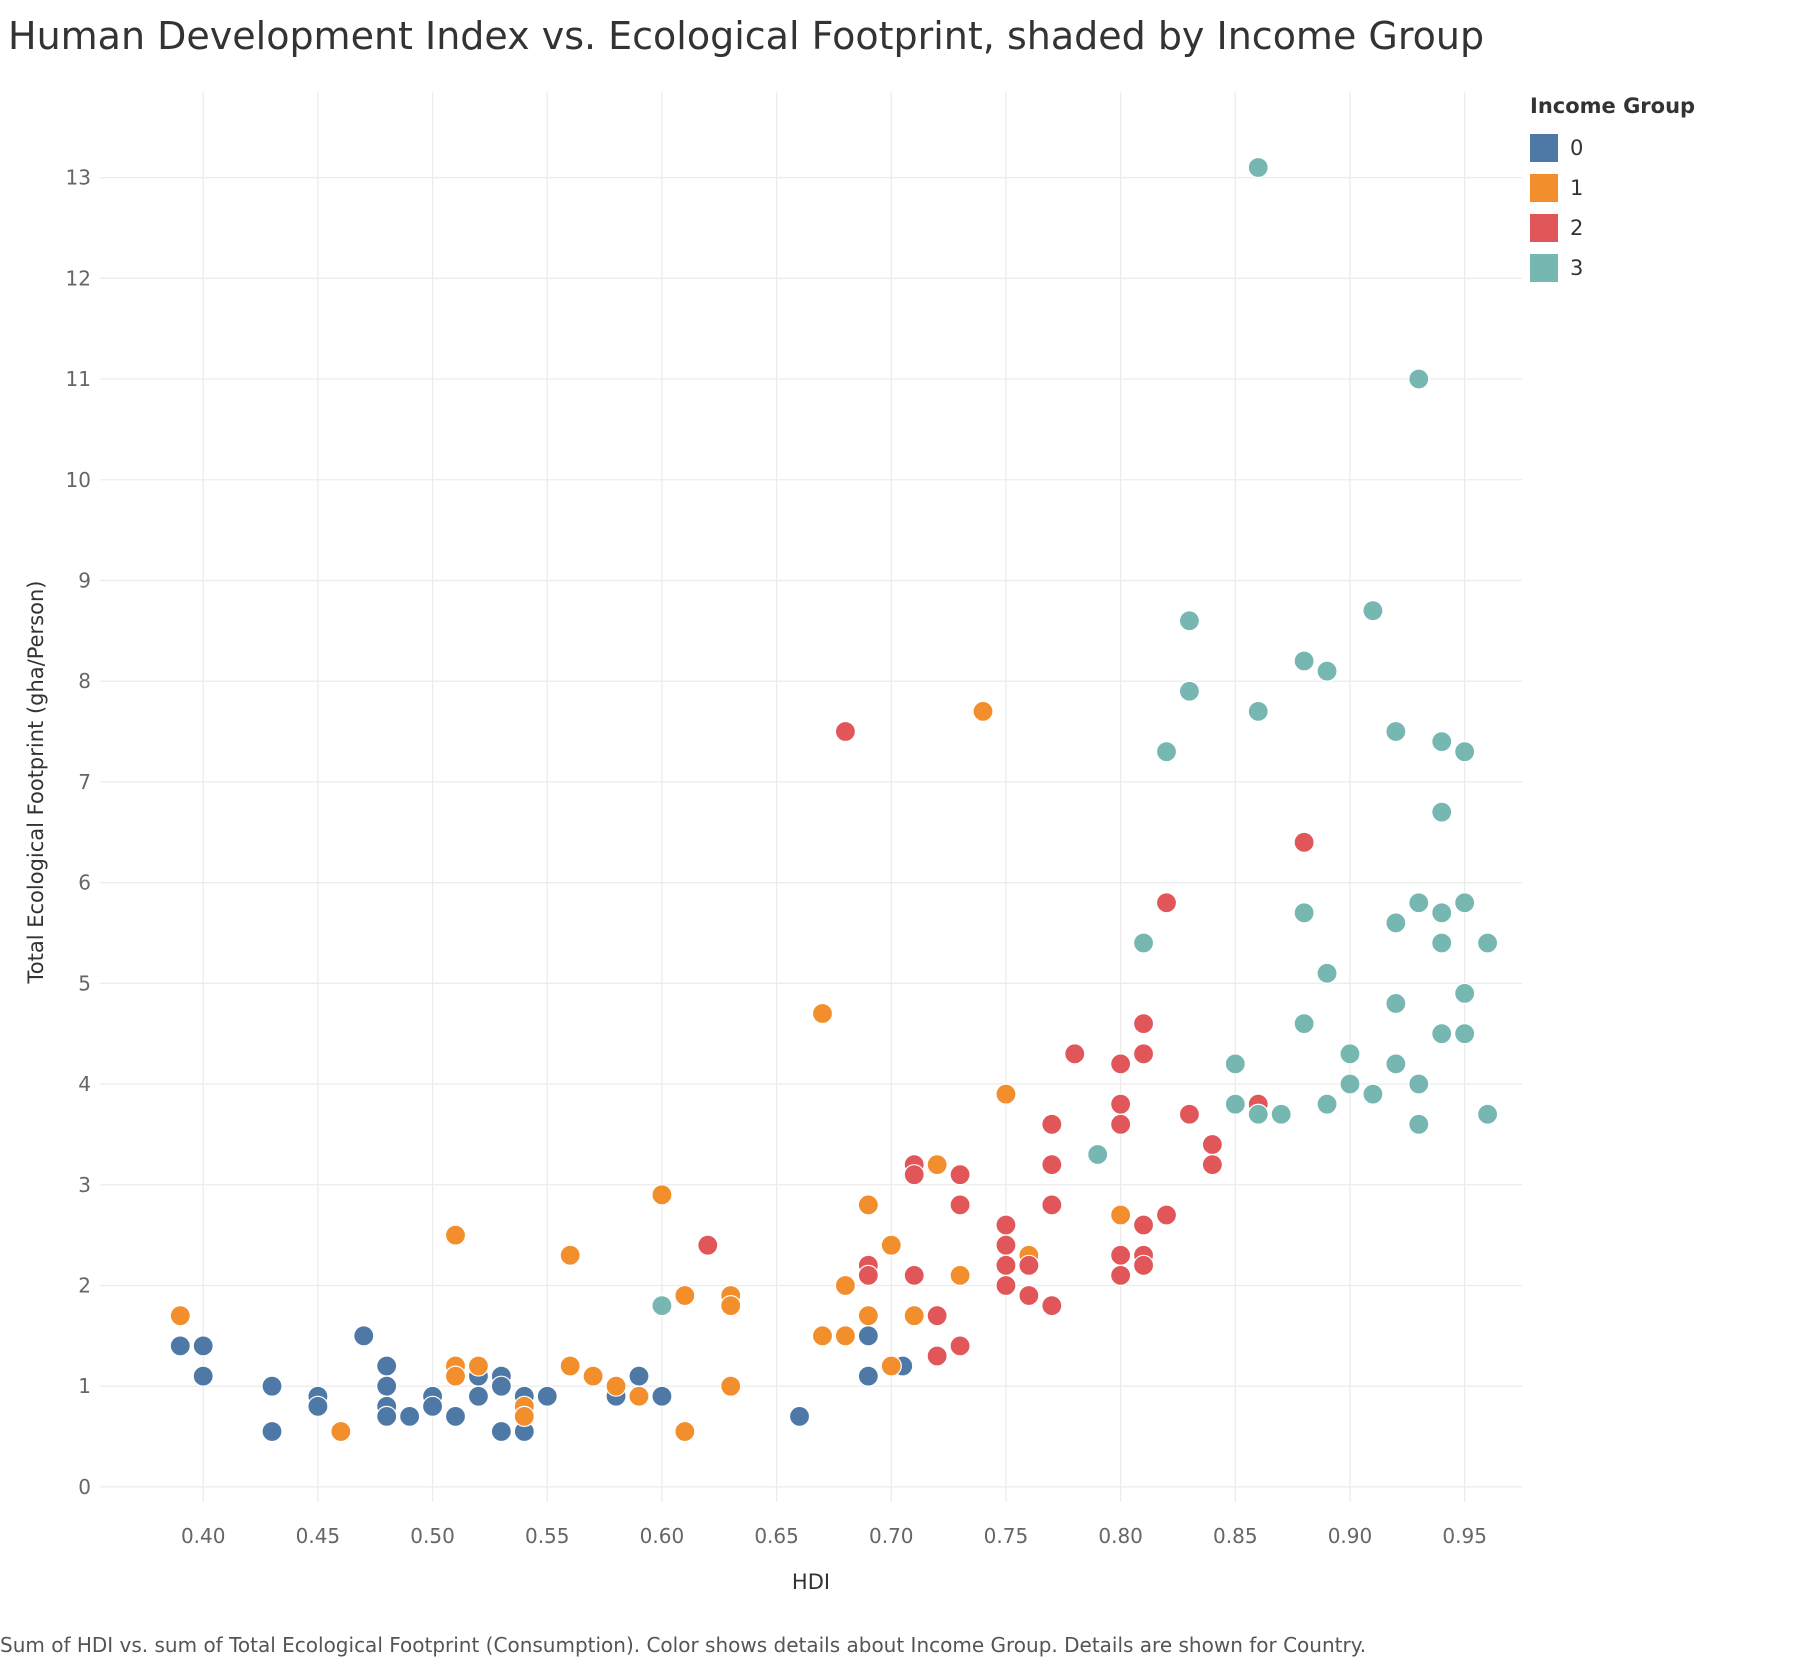 The height and width of the screenshot is (1680, 1804). Describe the element at coordinates (1612, 148) in the screenshot. I see `legend-item-0: 0` at that location.